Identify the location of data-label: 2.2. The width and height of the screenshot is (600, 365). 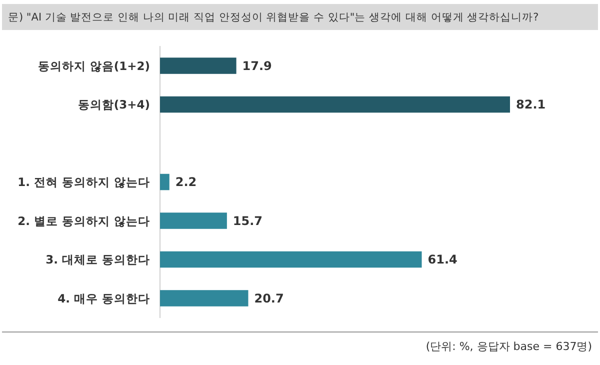
(186, 182).